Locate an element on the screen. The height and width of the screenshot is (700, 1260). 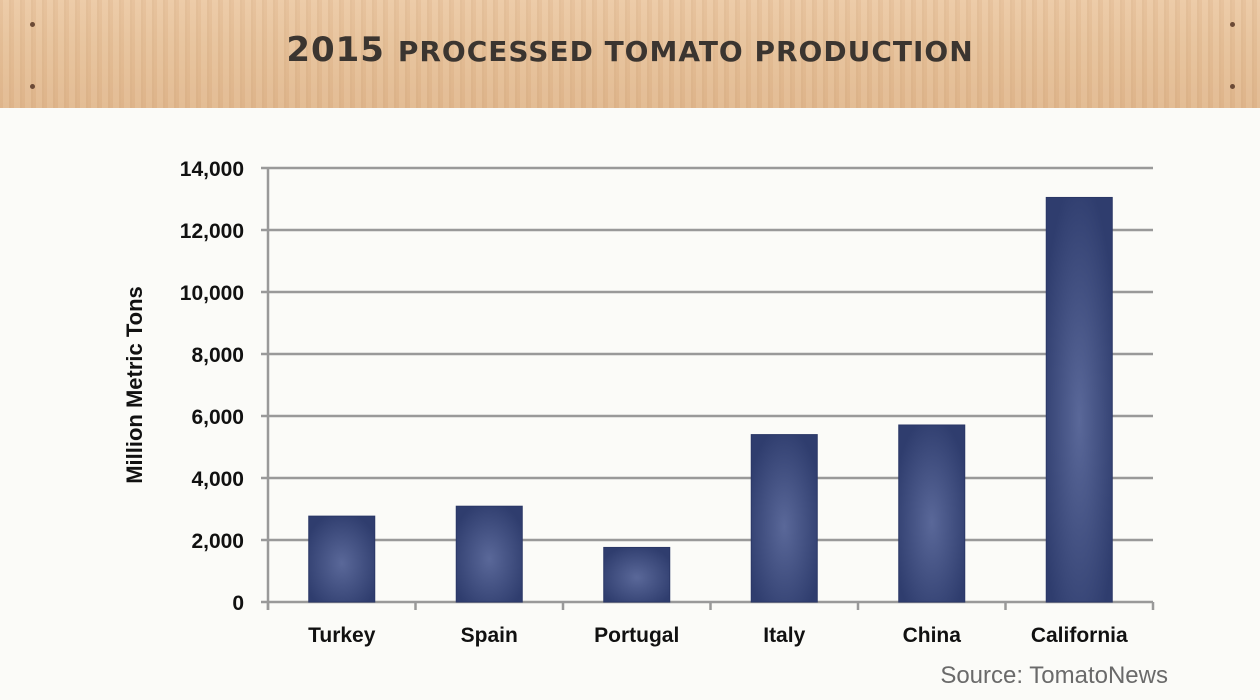
y-axis-label: Million Metric Tons is located at coordinates (134, 385).